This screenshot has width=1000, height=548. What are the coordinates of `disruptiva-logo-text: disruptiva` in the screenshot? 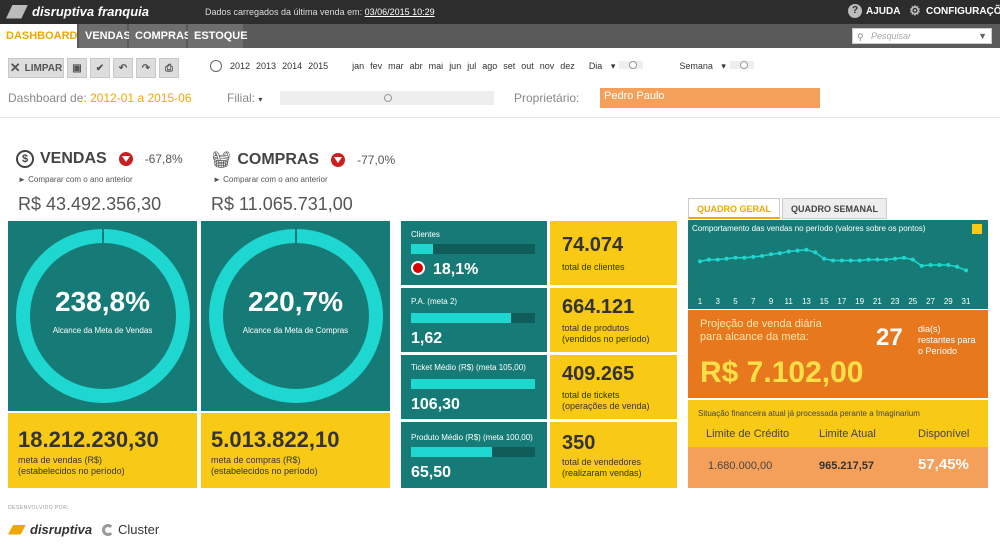 It's located at (61, 529).